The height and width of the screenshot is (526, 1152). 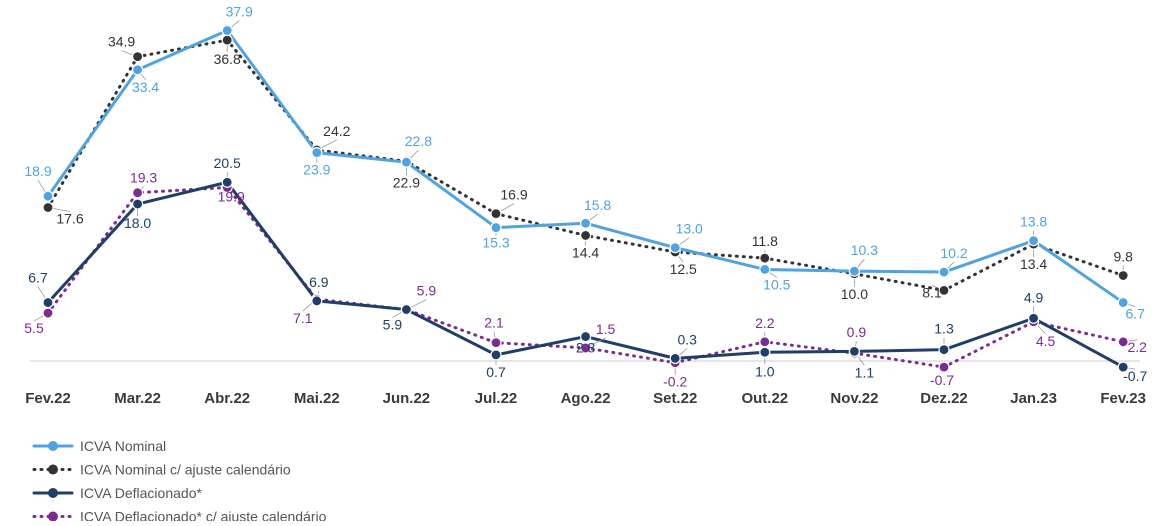 What do you see at coordinates (494, 323) in the screenshot?
I see `data-label-icva-deflacionado-c-ajuste-calend-rio-jul-22: 2.1` at bounding box center [494, 323].